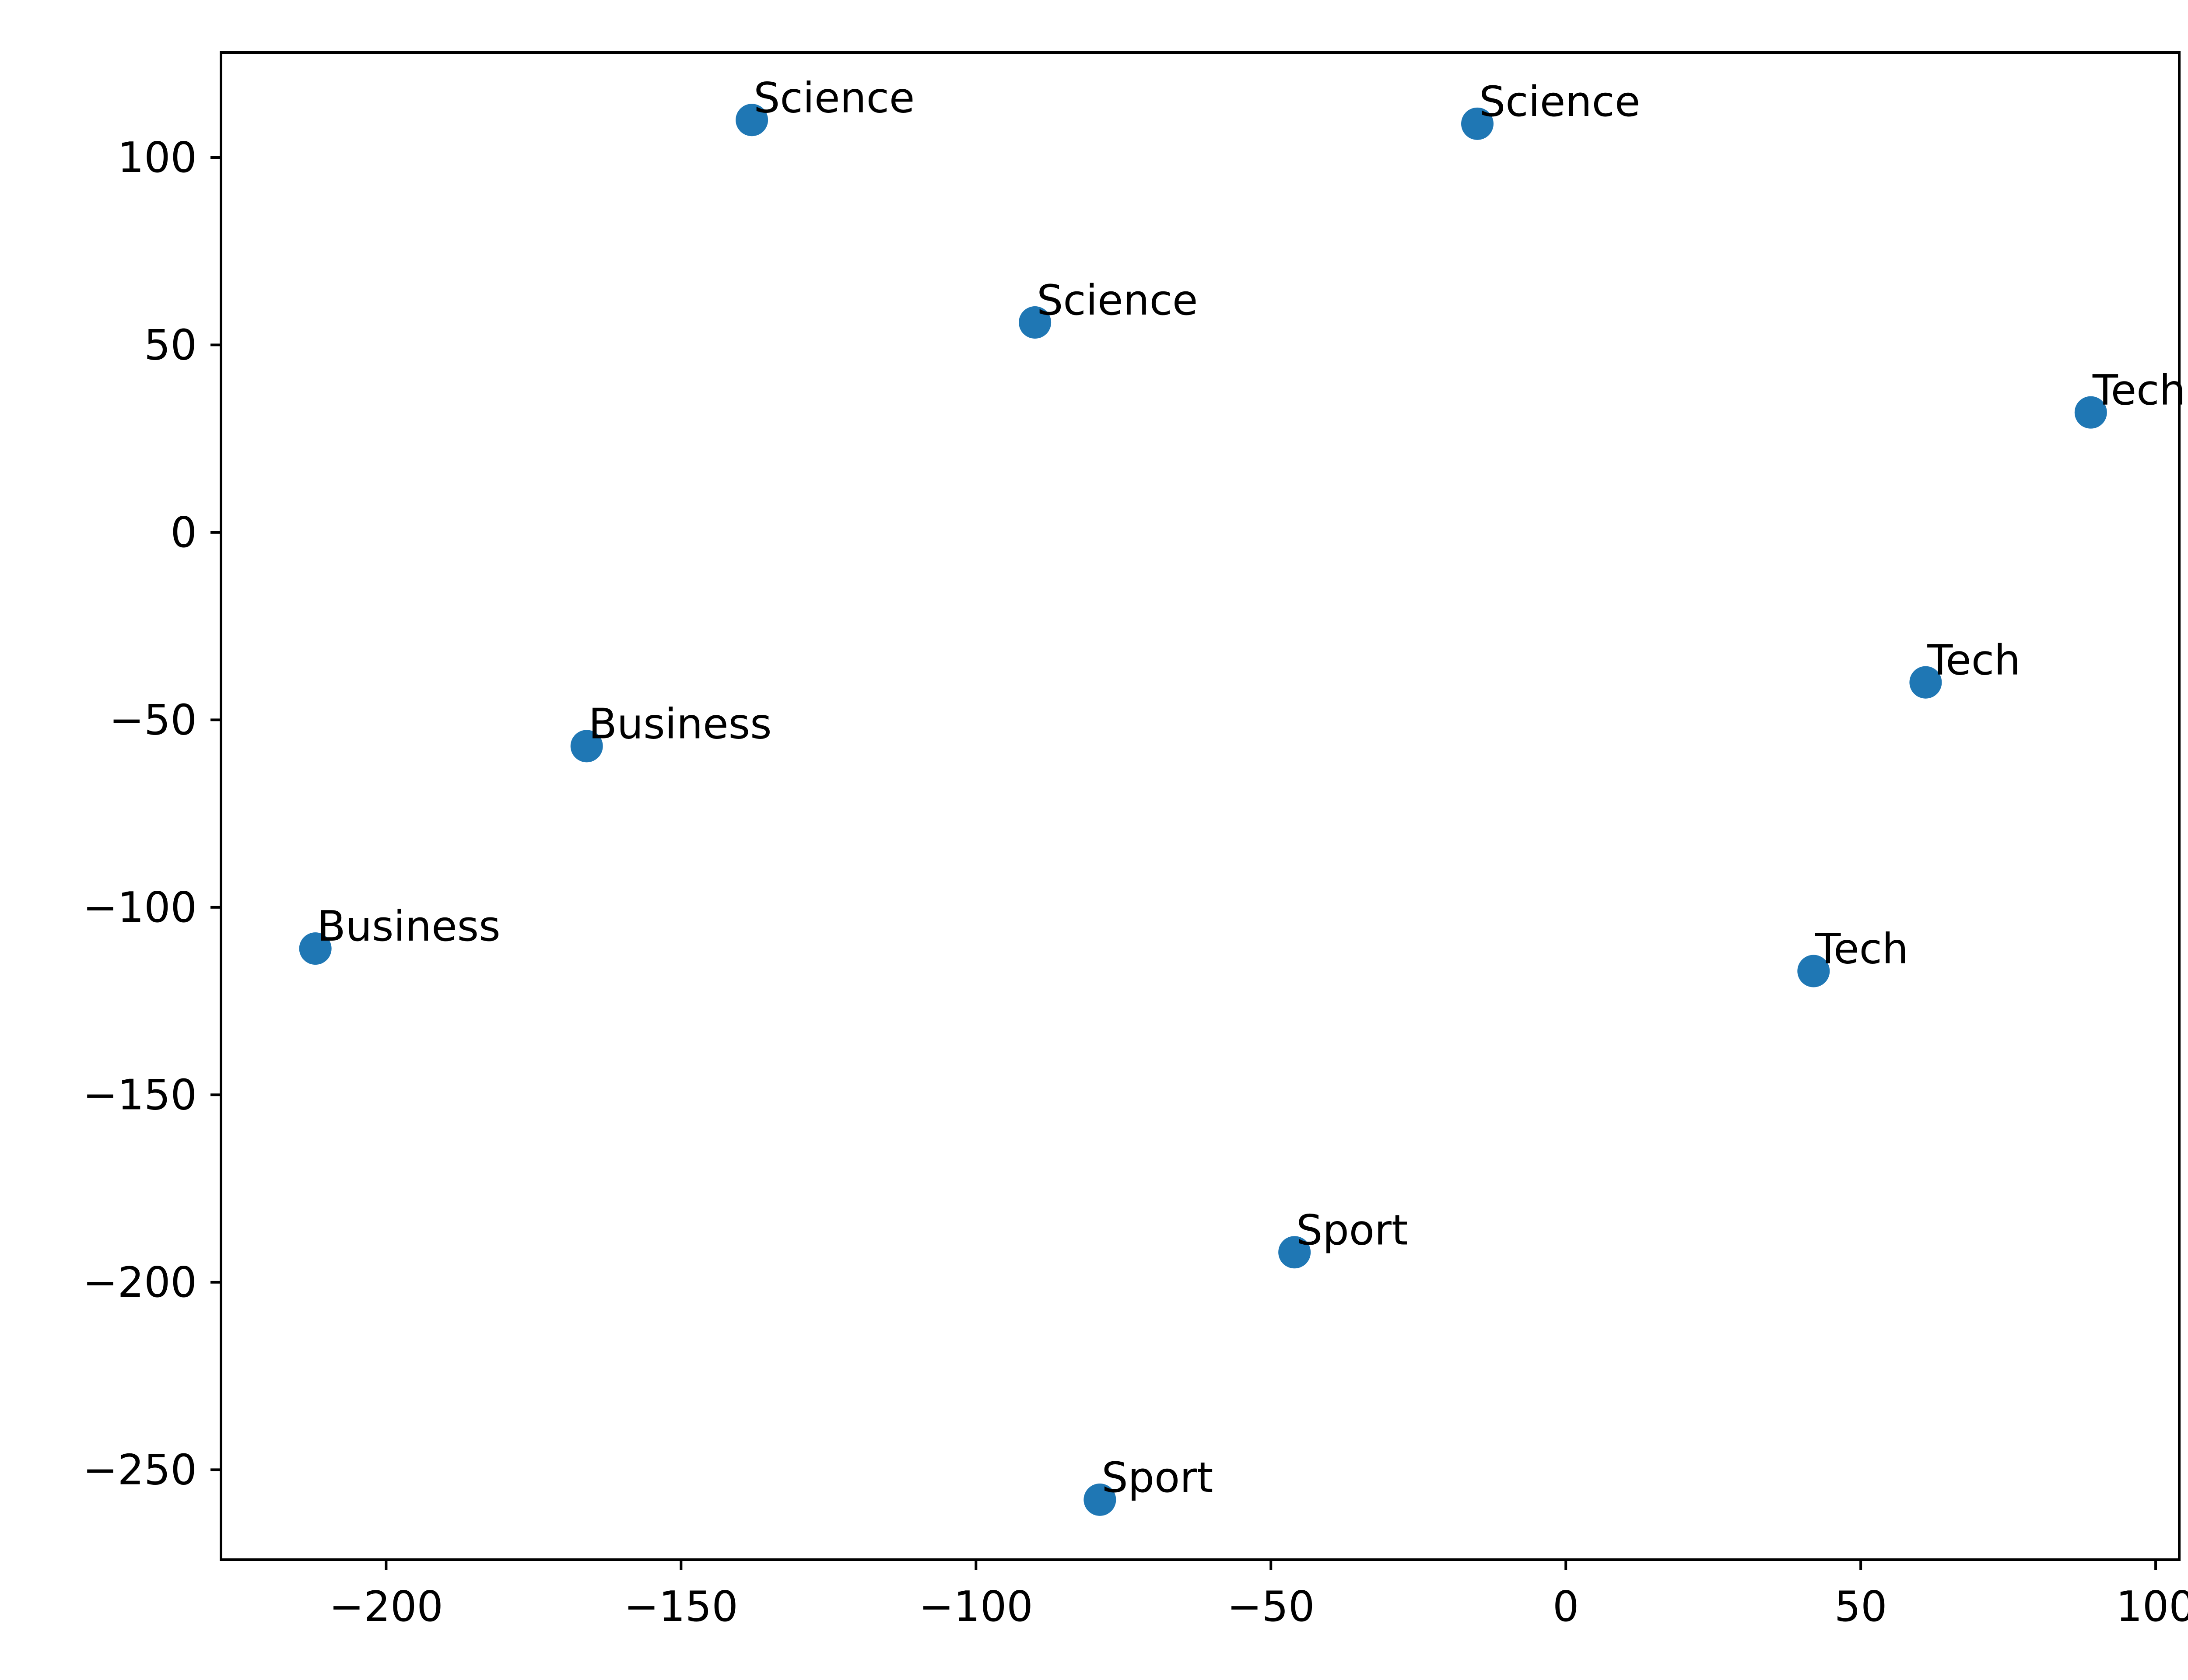 The width and height of the screenshot is (2188, 1680). Describe the element at coordinates (140, 908) in the screenshot. I see `y-tick-label: −100` at that location.